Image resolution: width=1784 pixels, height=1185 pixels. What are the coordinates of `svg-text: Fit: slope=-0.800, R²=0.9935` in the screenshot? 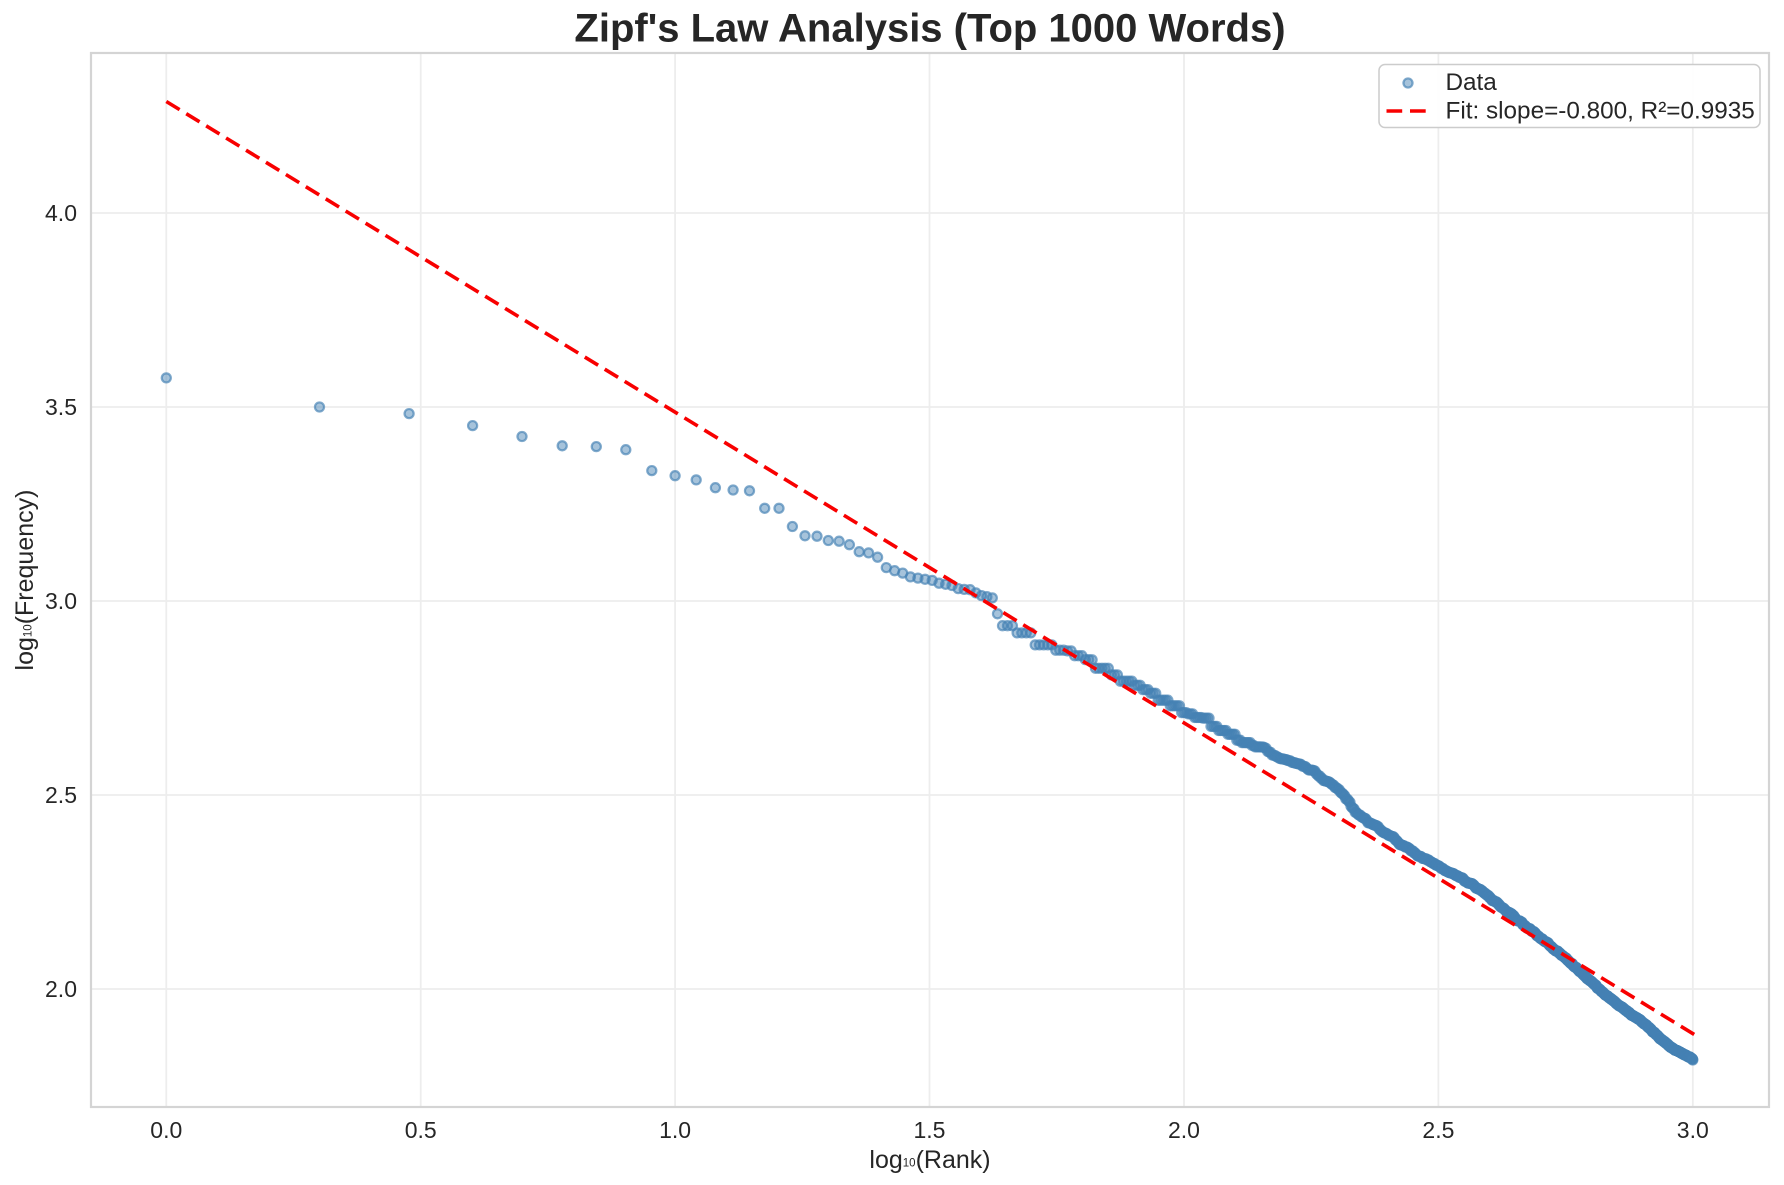 It's located at (1600, 111).